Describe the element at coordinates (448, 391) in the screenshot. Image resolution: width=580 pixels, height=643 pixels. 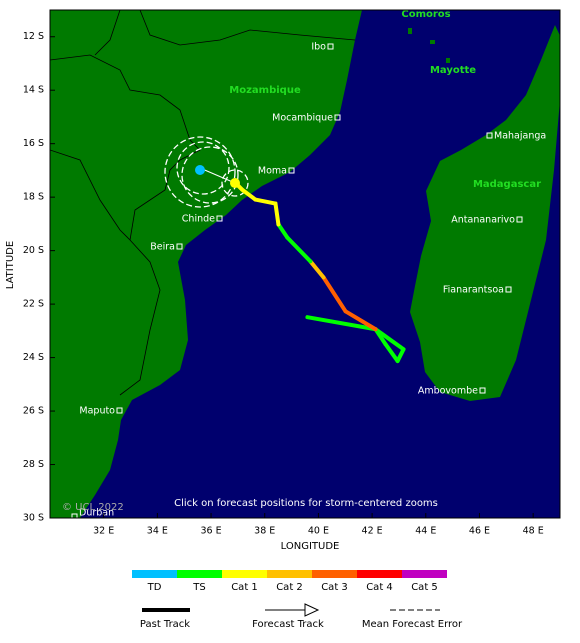
I see `city-label: Ambovombe` at that location.